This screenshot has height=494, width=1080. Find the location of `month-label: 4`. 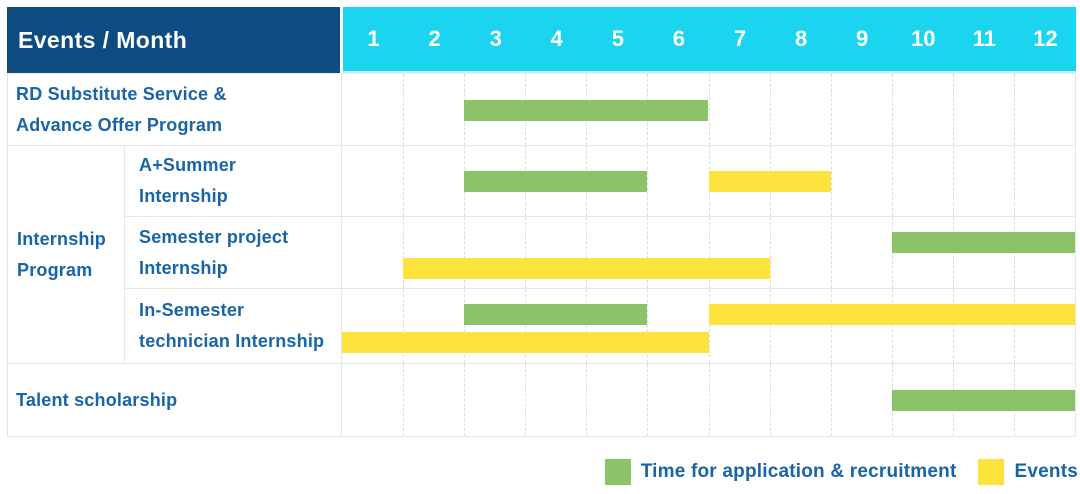

month-label: 4 is located at coordinates (556, 38).